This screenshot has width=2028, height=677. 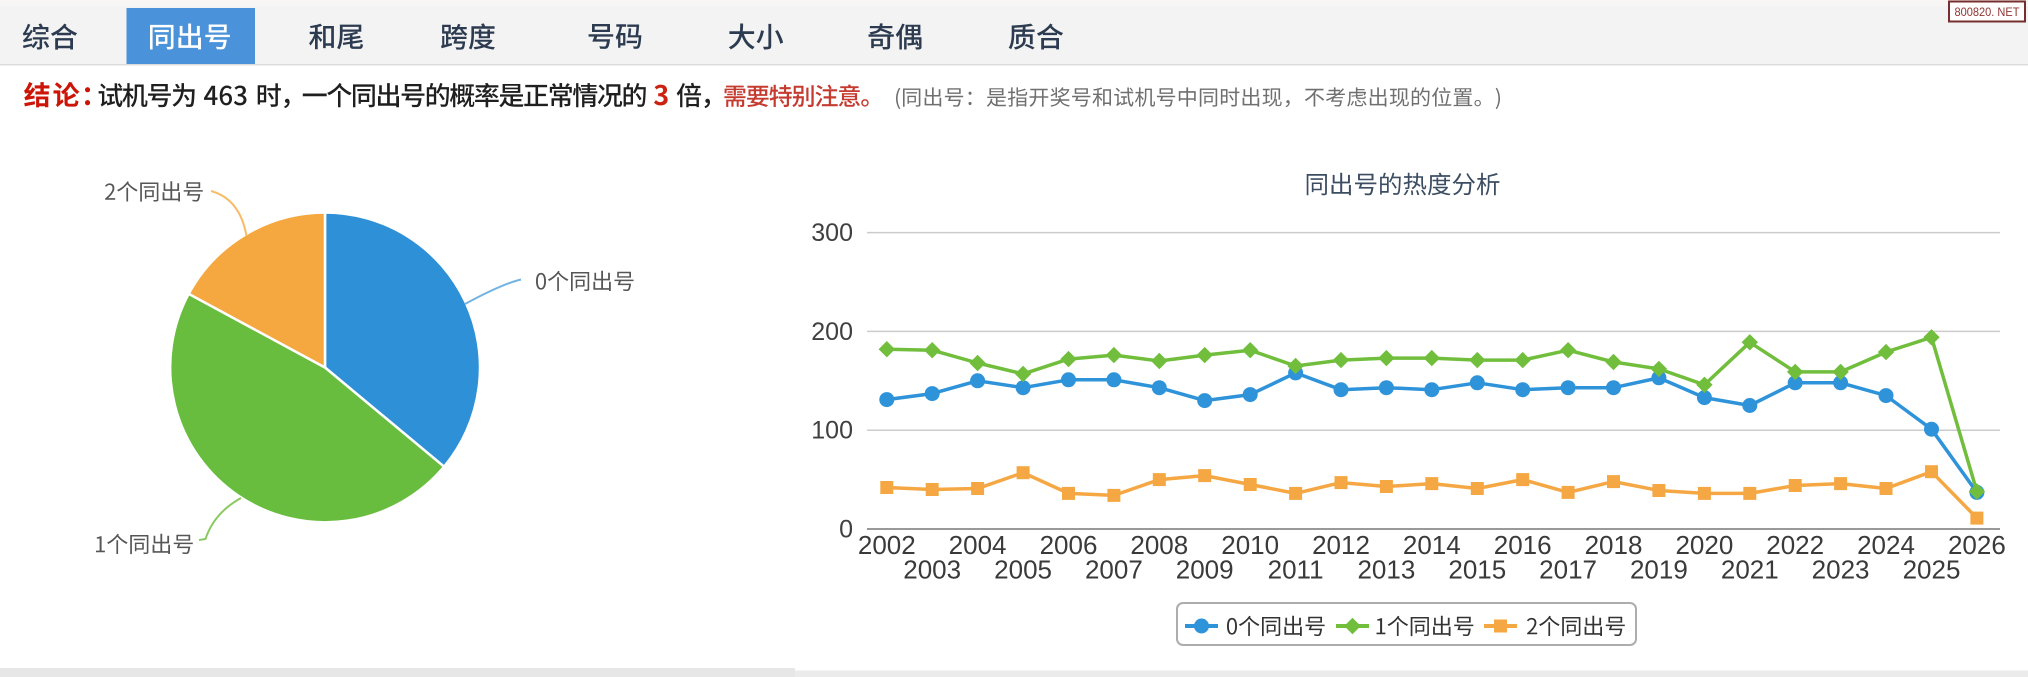 What do you see at coordinates (1069, 545) in the screenshot?
I see `svg-text: 2006` at bounding box center [1069, 545].